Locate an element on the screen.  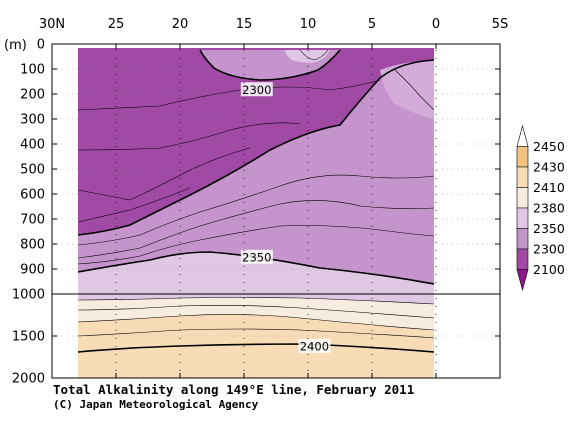
y-tick-label: 100 is located at coordinates (32, 70).